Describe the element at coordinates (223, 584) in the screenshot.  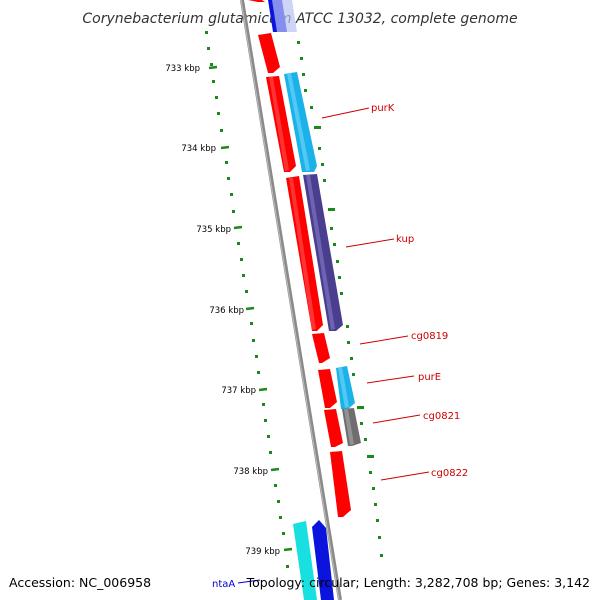
I see `gene-label-ntaA: ntaA` at that location.